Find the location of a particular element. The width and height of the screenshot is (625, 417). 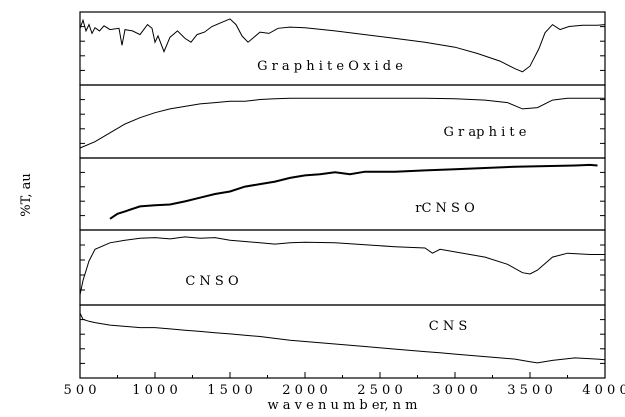

panel-3: rC N S O is located at coordinates (342, 194).